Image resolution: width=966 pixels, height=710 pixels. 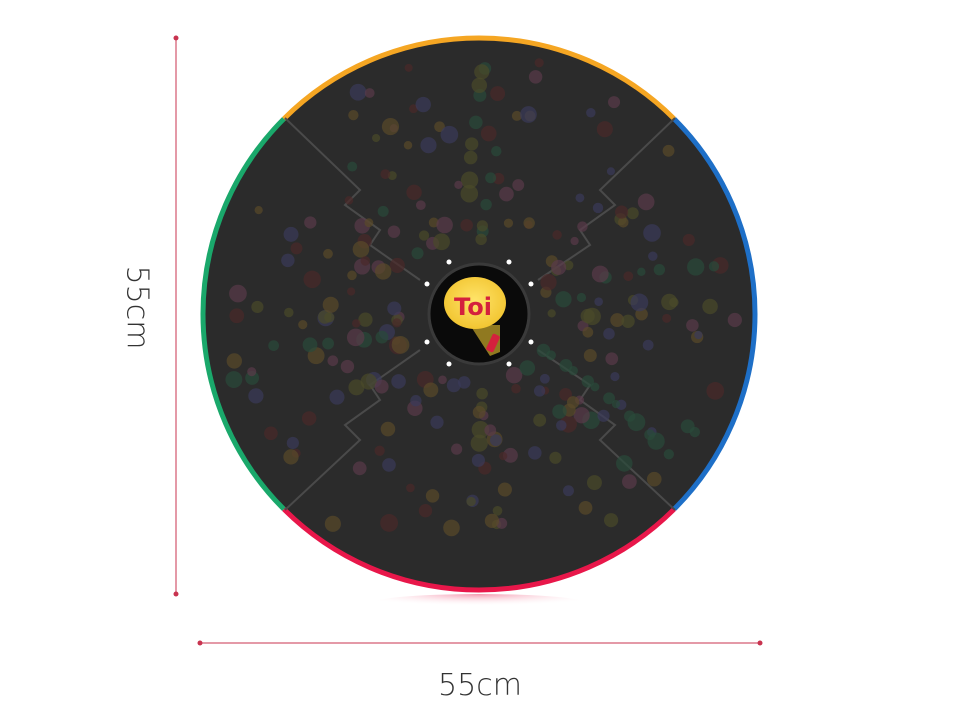 I want to click on logo-badge, so click(x=475, y=303).